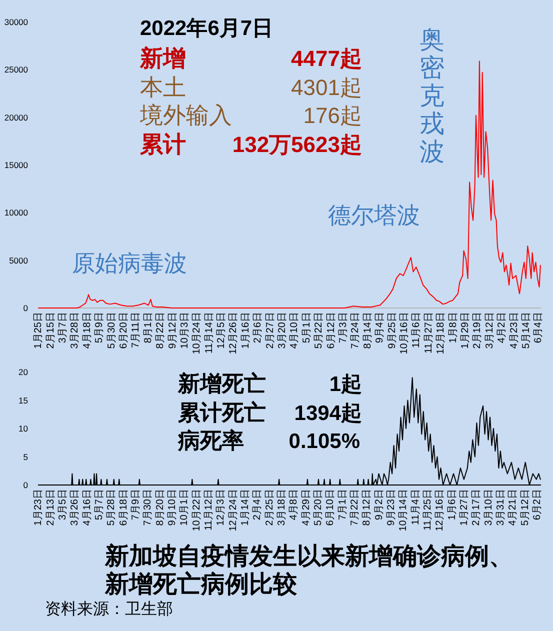 The height and width of the screenshot is (631, 553). Describe the element at coordinates (332, 115) in the screenshot. I see `annotation: 176起` at that location.